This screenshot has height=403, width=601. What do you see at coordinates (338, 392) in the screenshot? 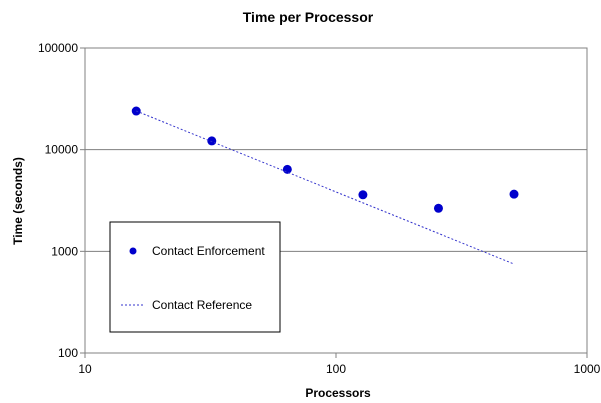
I see `x-axis-title: Processors` at bounding box center [338, 392].